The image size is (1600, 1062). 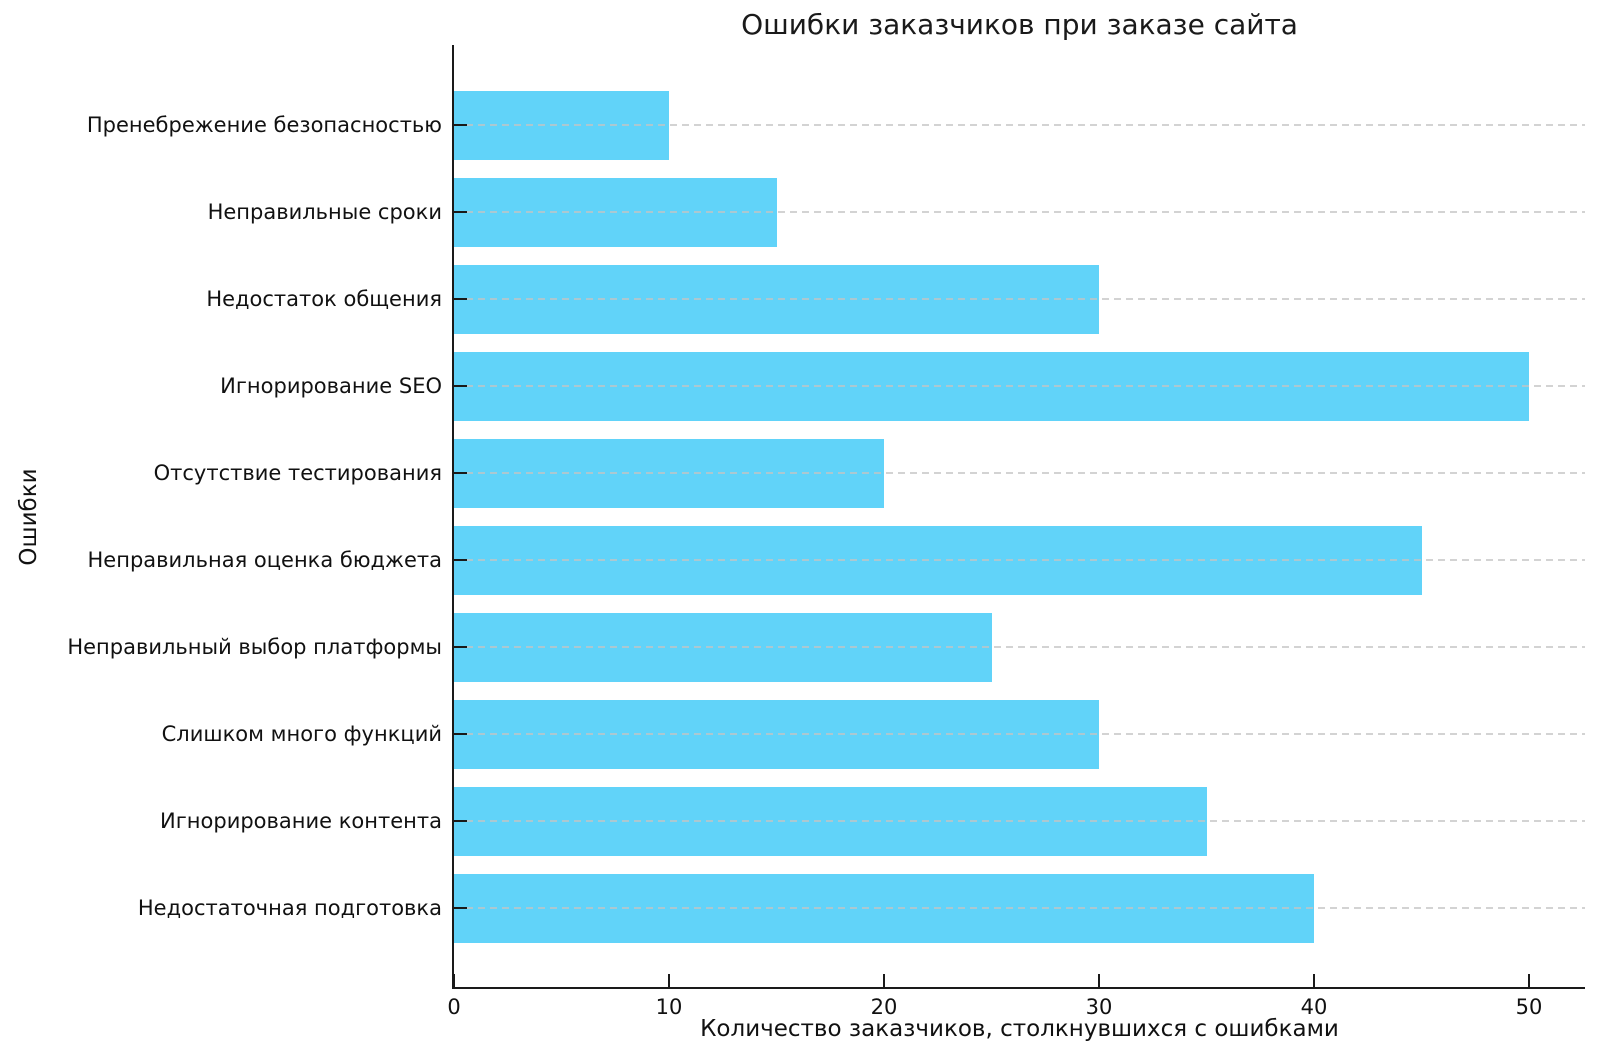 What do you see at coordinates (454, 1007) in the screenshot?
I see `x-tick-label: 0` at bounding box center [454, 1007].